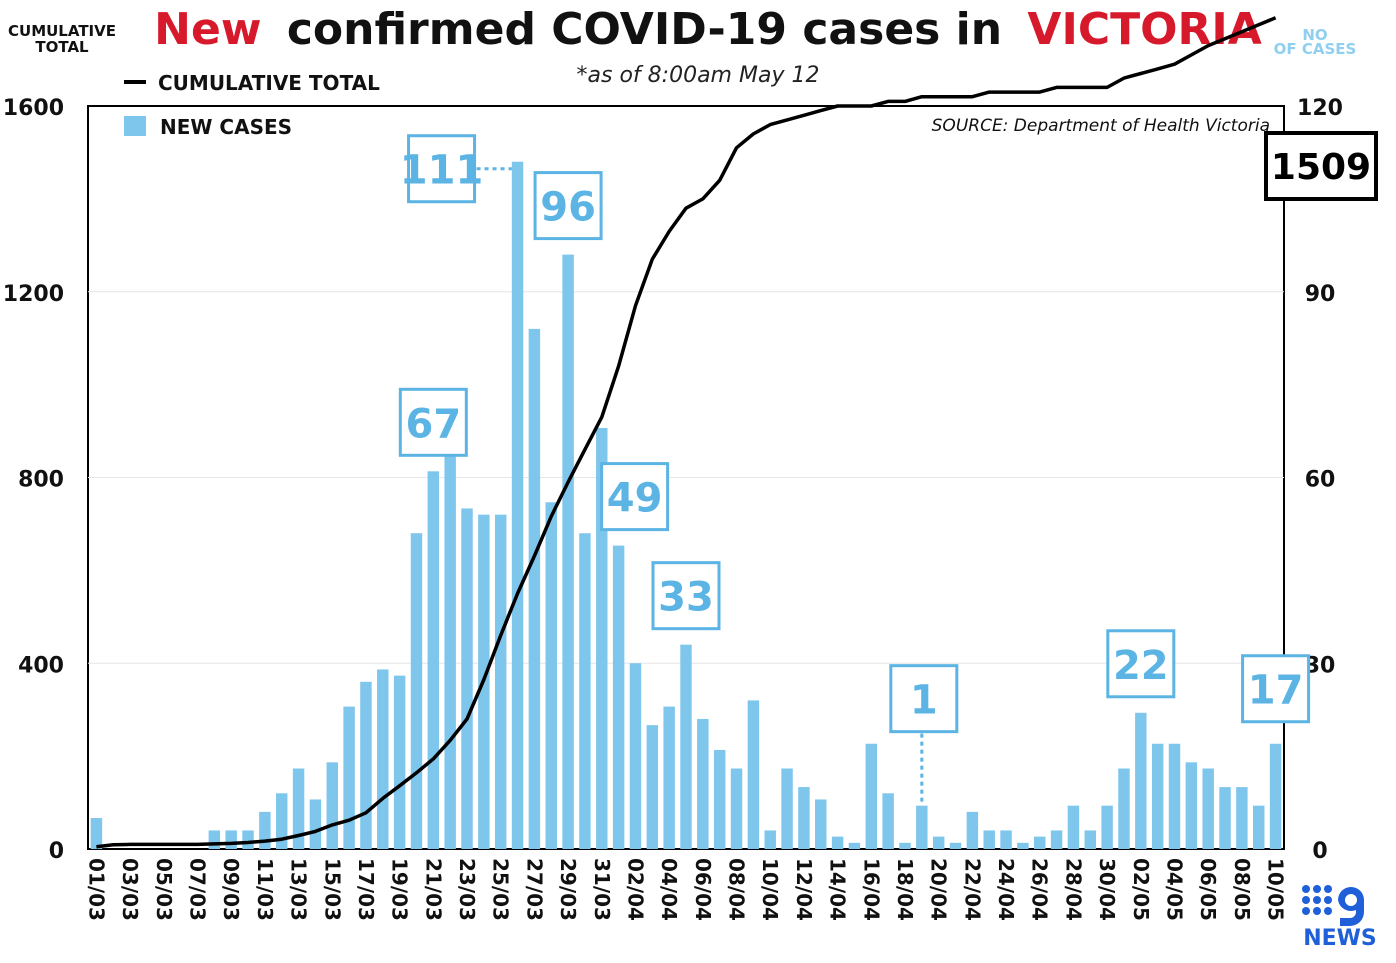  Describe the element at coordinates (972, 889) in the screenshot. I see `x-tick-label: 22/04` at that location.